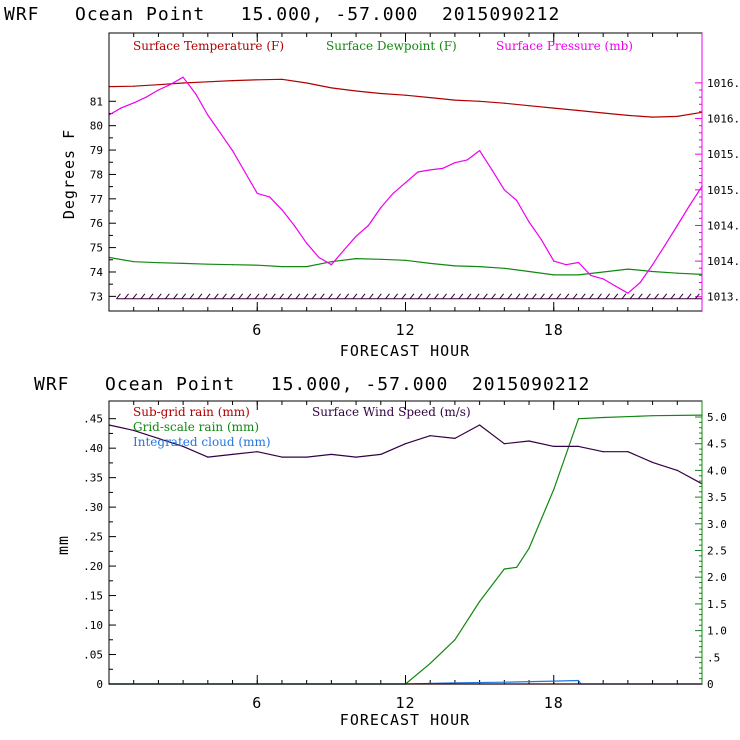 The width and height of the screenshot is (740, 740). What do you see at coordinates (717, 417) in the screenshot?
I see `precipitation-y2-tick-label: 5.0` at bounding box center [717, 417].